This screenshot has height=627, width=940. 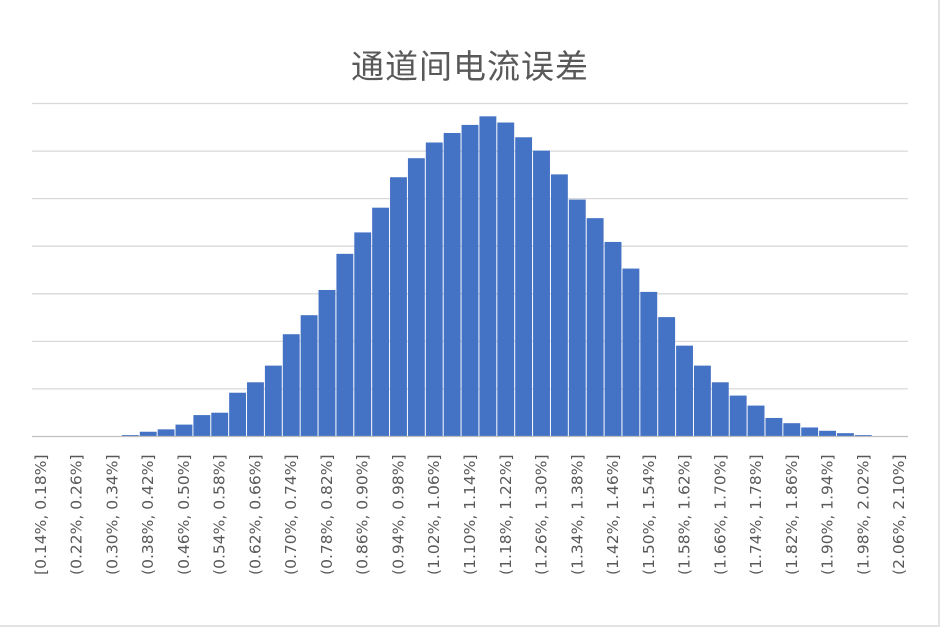 What do you see at coordinates (434, 515) in the screenshot?
I see `x-tick-label: (1.02%, 1.06%]` at bounding box center [434, 515].